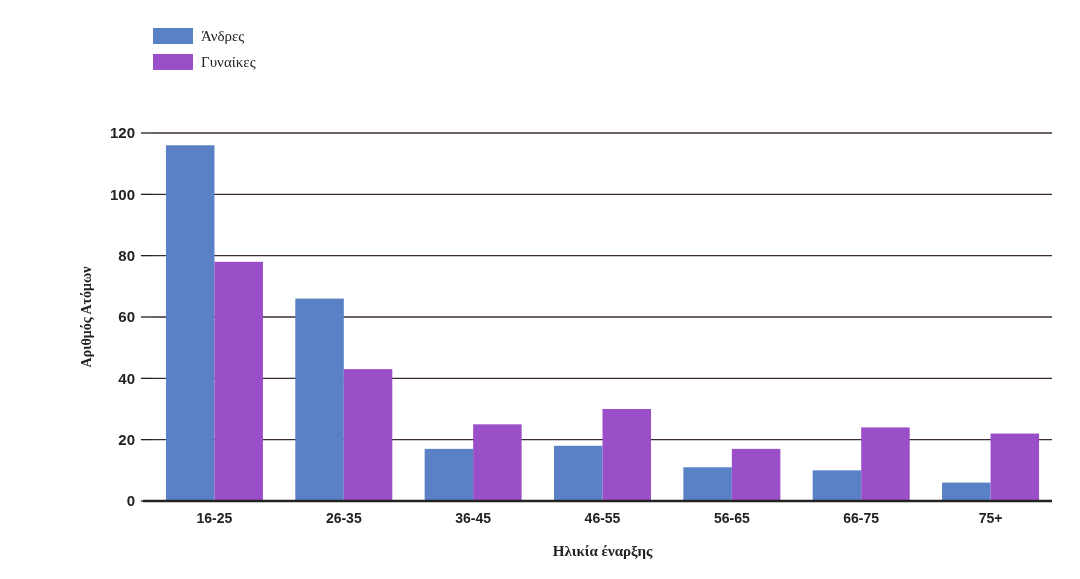  Describe the element at coordinates (126, 378) in the screenshot. I see `y-tick-label: 40` at that location.